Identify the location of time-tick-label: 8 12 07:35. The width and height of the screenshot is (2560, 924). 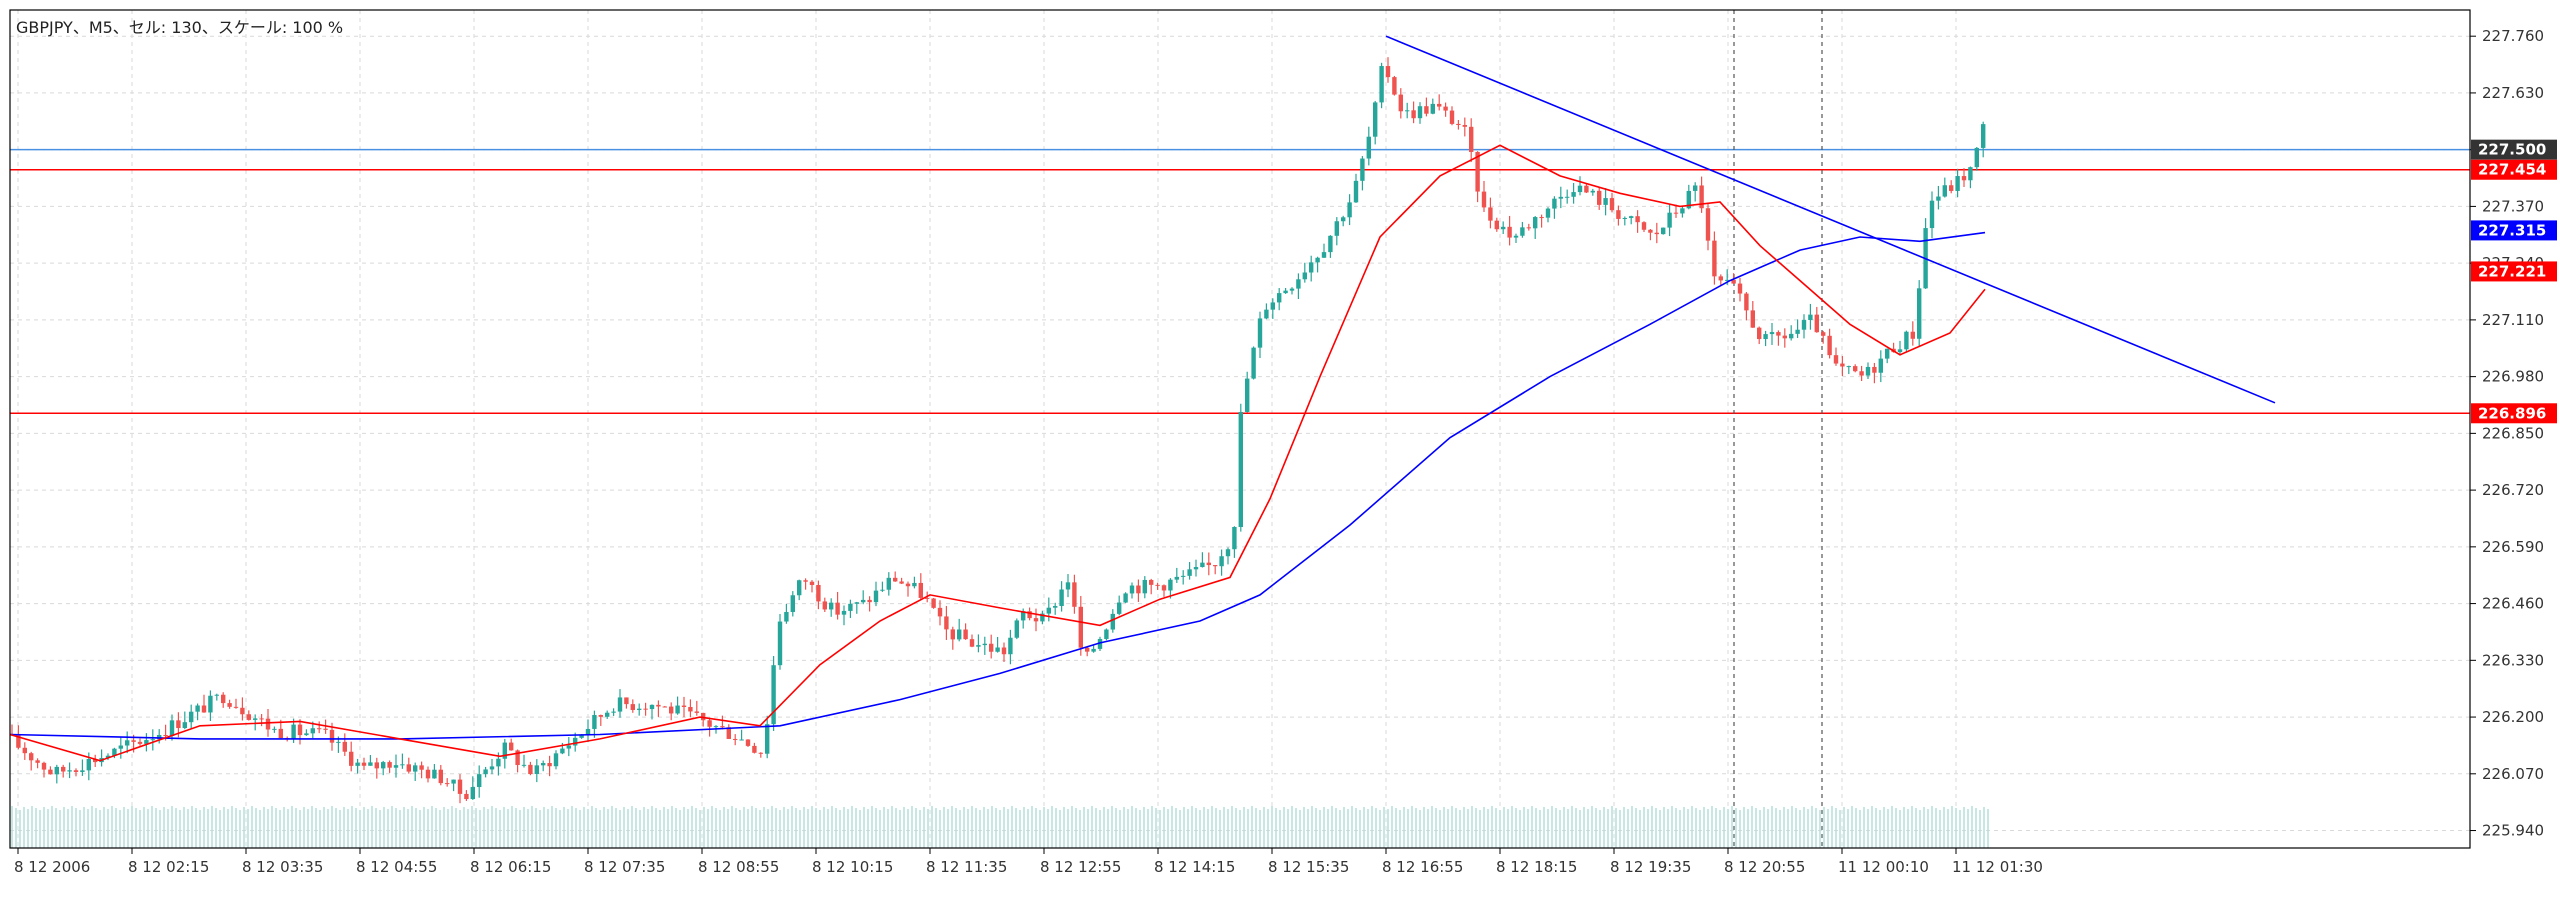
(624, 867).